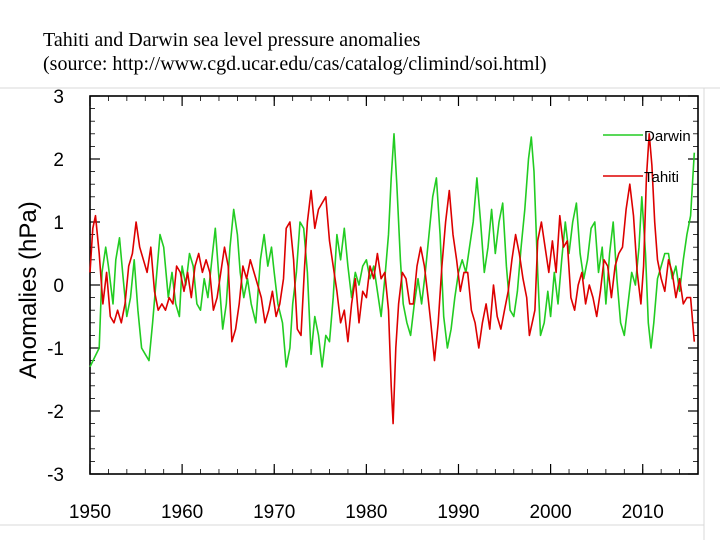 This screenshot has height=540, width=720. Describe the element at coordinates (458, 512) in the screenshot. I see `x-tick-label: 1990` at that location.